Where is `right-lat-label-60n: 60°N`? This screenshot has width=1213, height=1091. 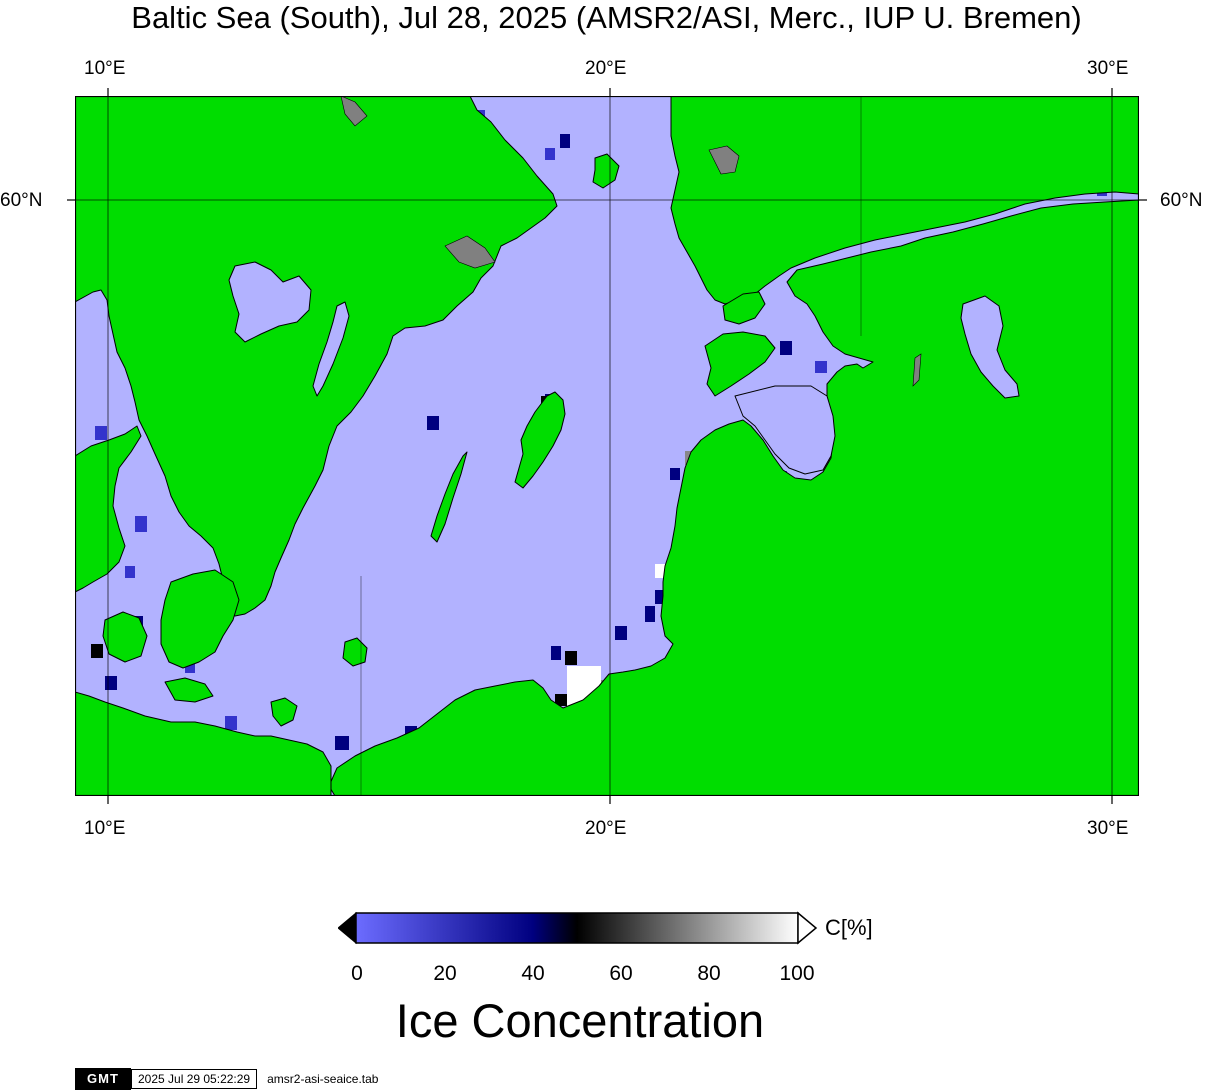 right-lat-label-60n: 60°N is located at coordinates (1181, 200).